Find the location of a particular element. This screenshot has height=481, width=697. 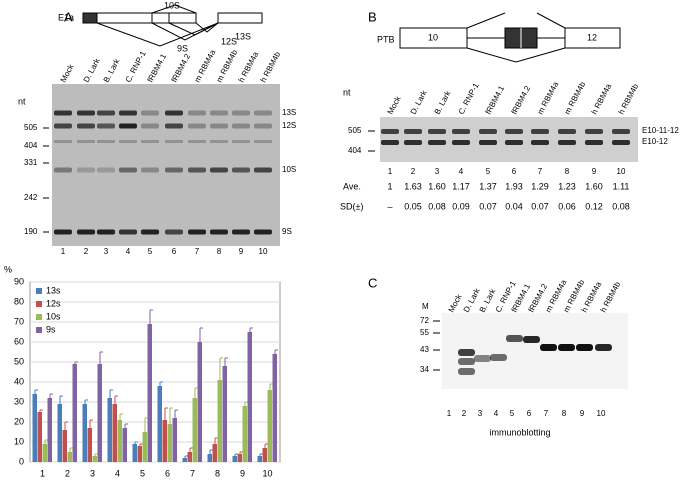

exon-label: 12 is located at coordinates (592, 37).